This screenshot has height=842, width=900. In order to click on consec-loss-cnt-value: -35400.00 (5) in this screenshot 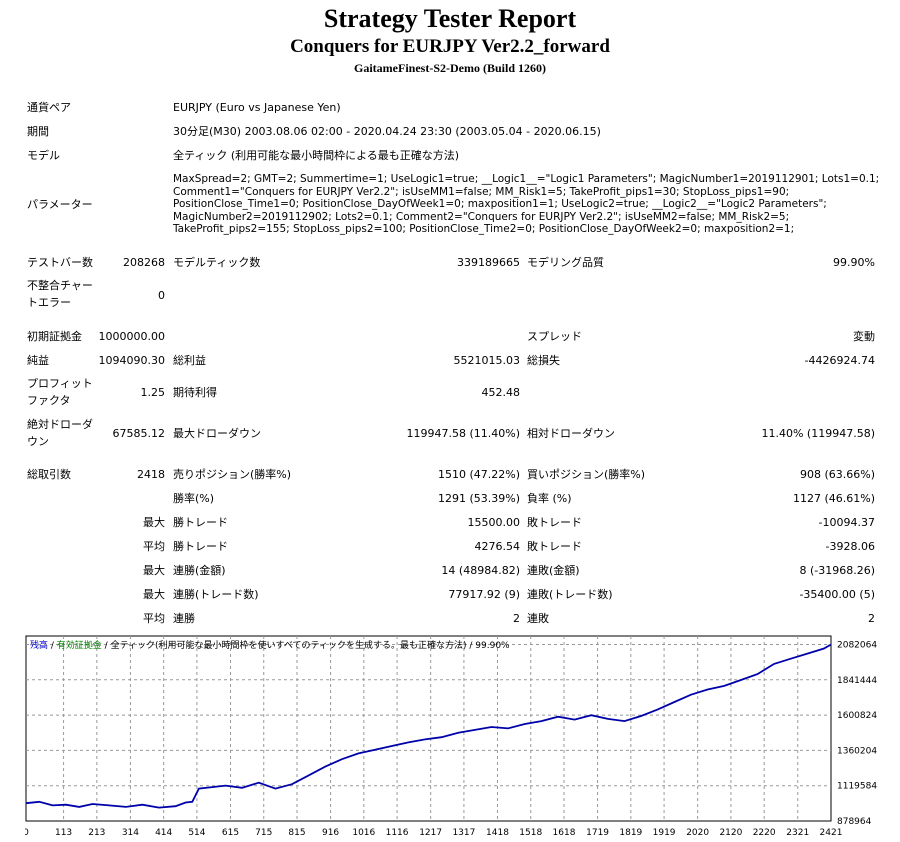, I will do `click(837, 594)`.